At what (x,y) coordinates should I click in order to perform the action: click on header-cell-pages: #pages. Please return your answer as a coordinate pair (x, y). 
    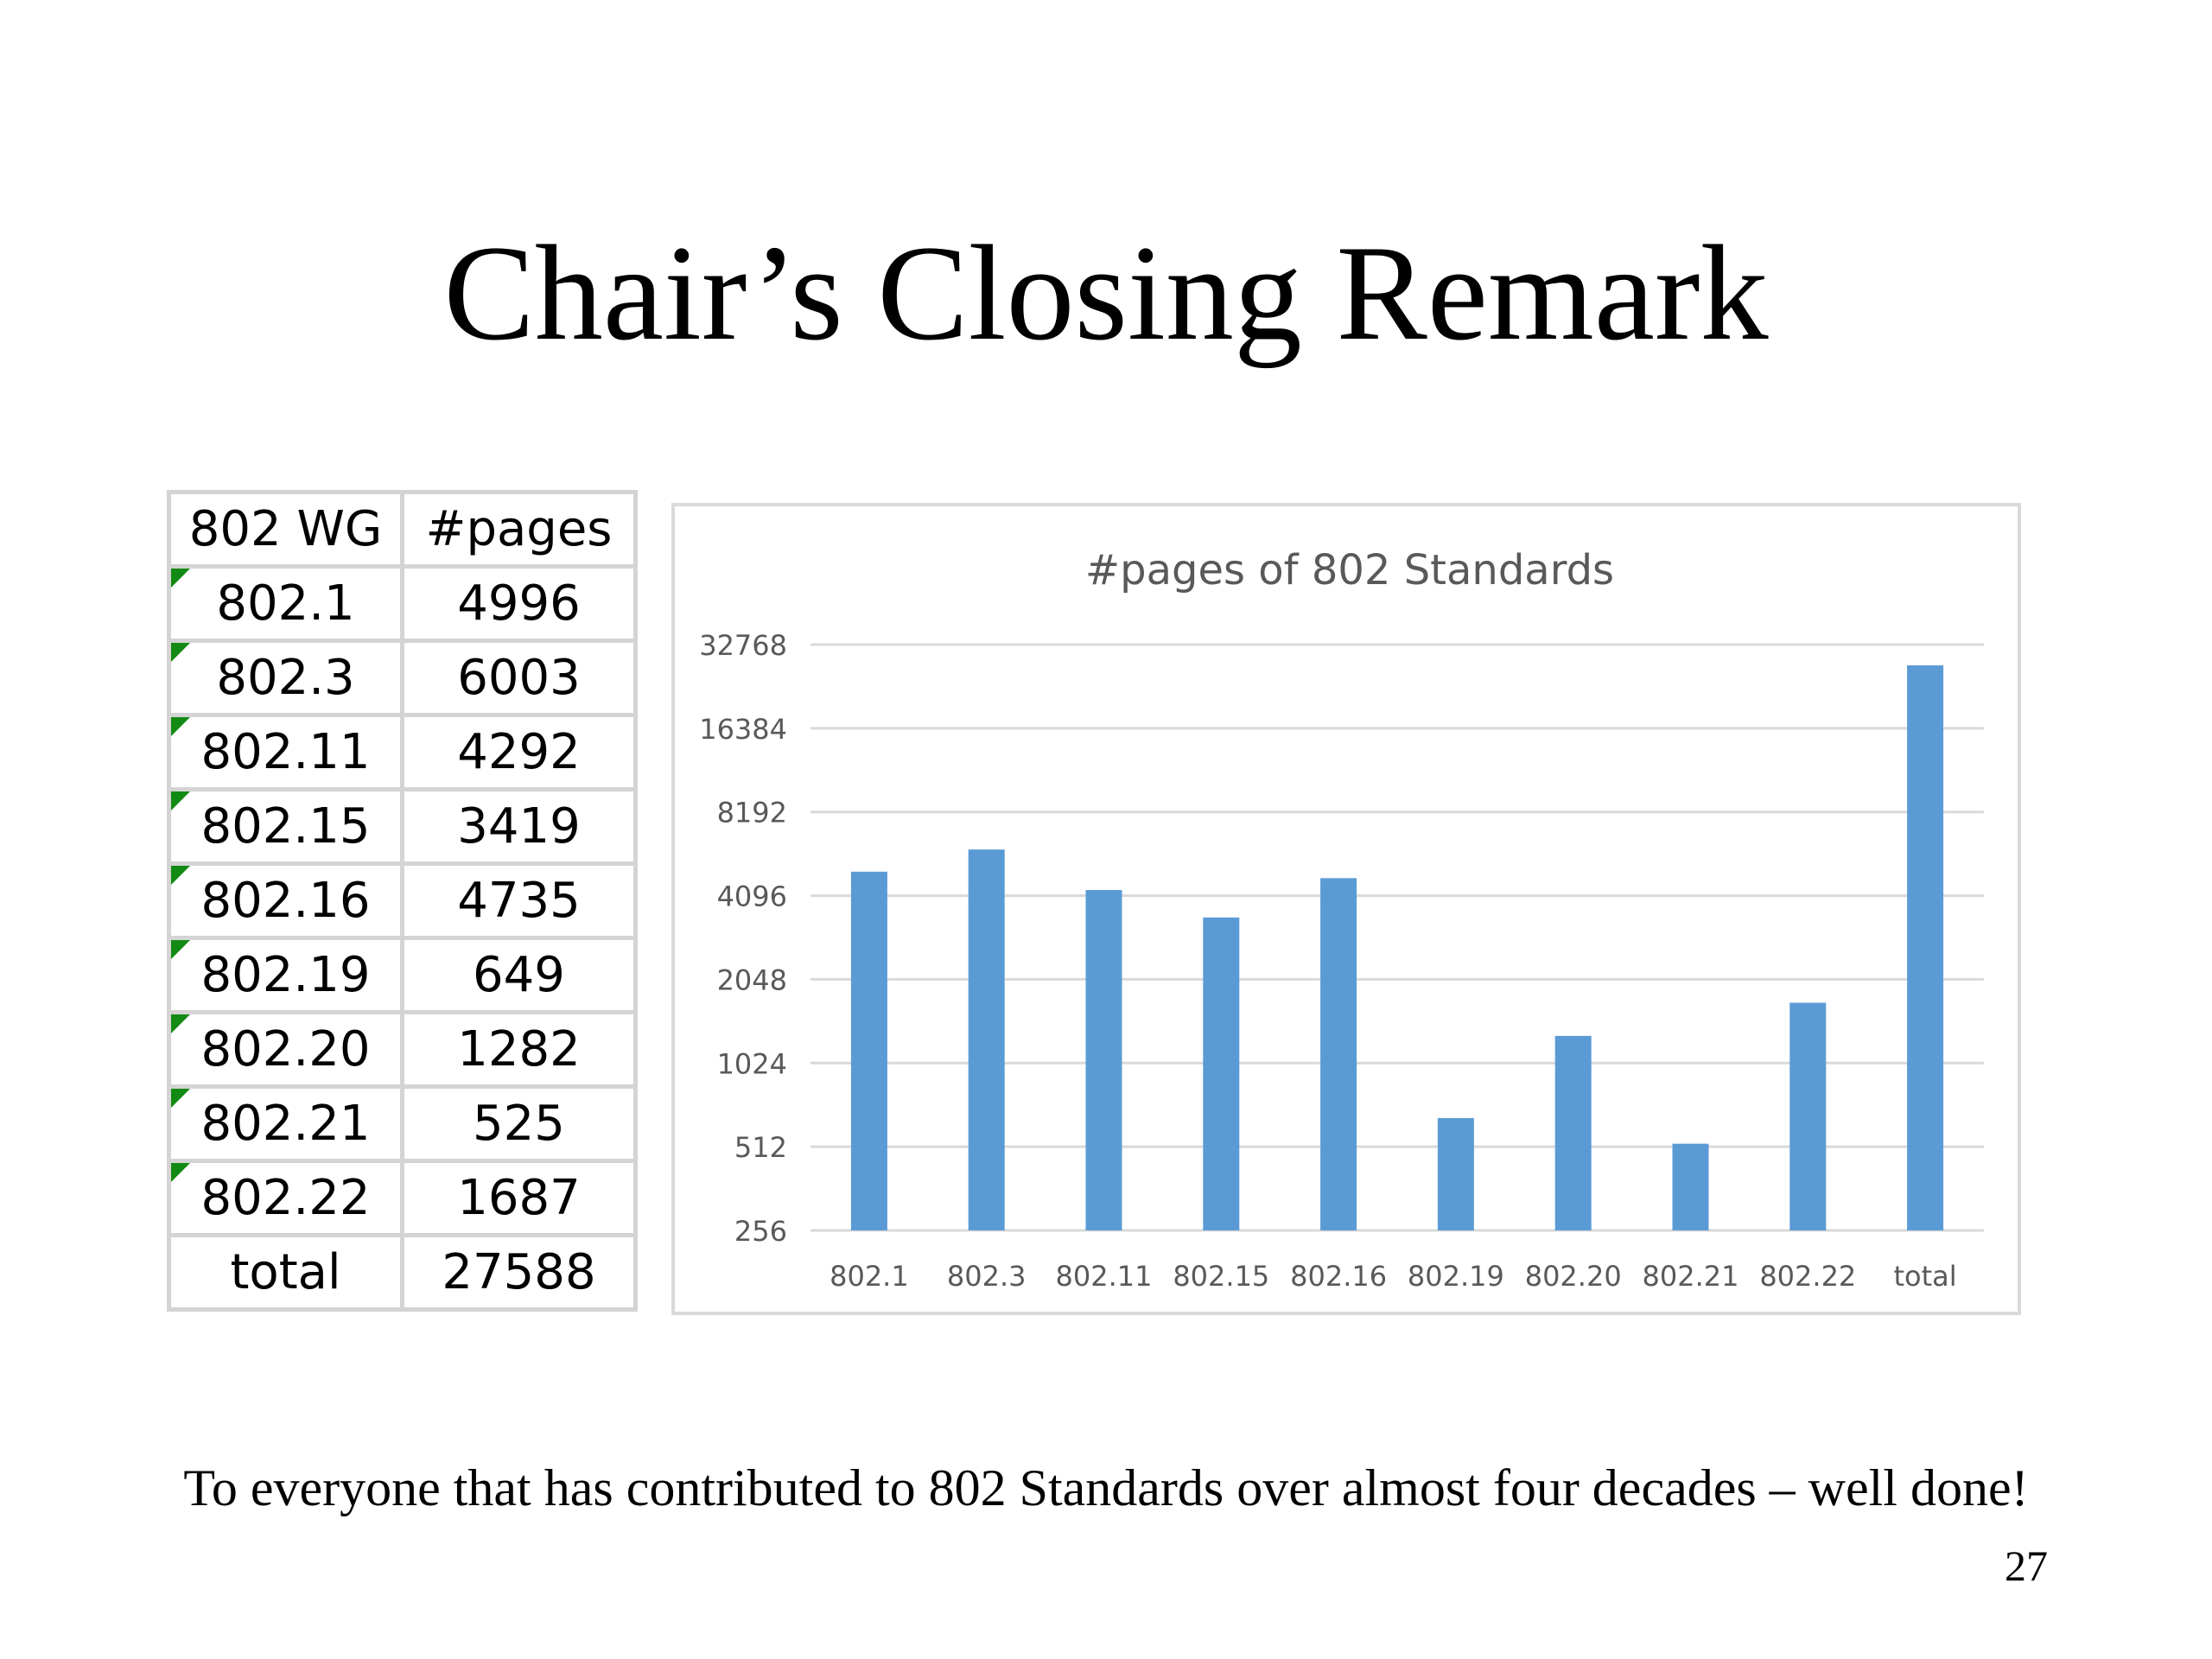
    Looking at the image, I should click on (519, 529).